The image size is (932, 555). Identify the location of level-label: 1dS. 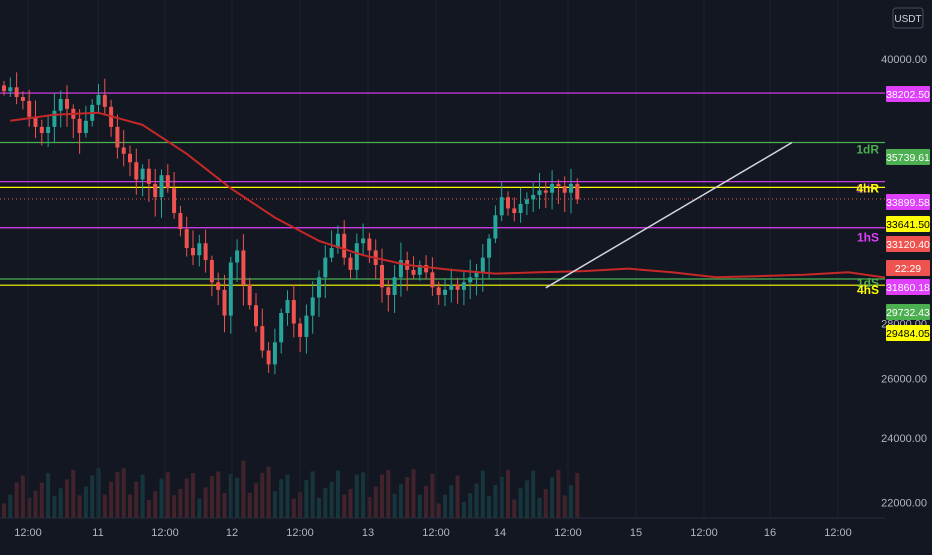
(868, 283).